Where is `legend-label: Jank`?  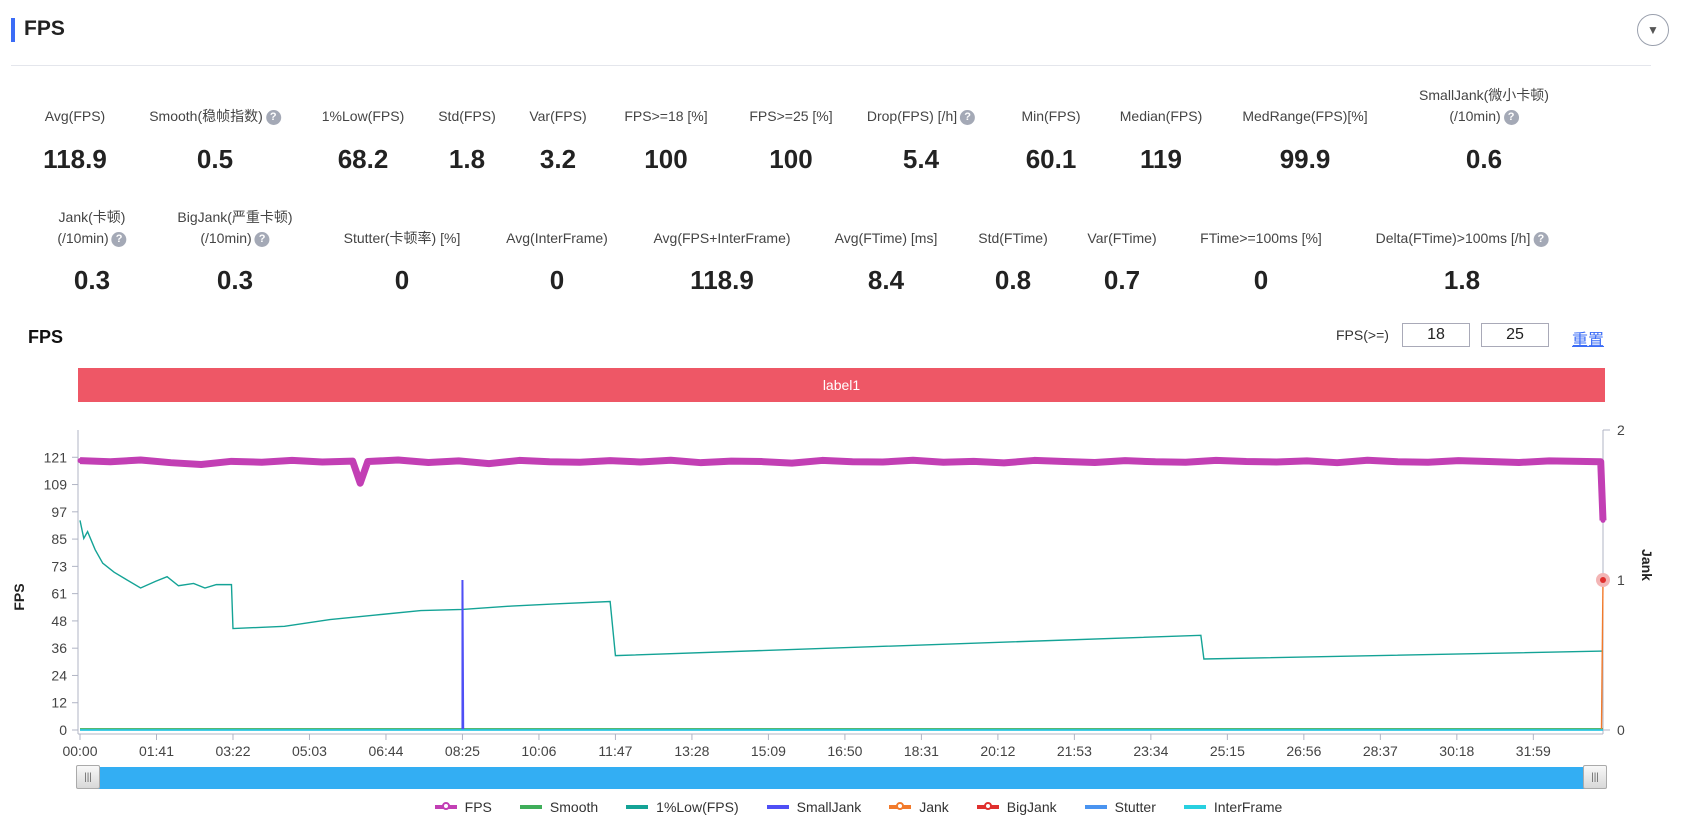 legend-label: Jank is located at coordinates (934, 807).